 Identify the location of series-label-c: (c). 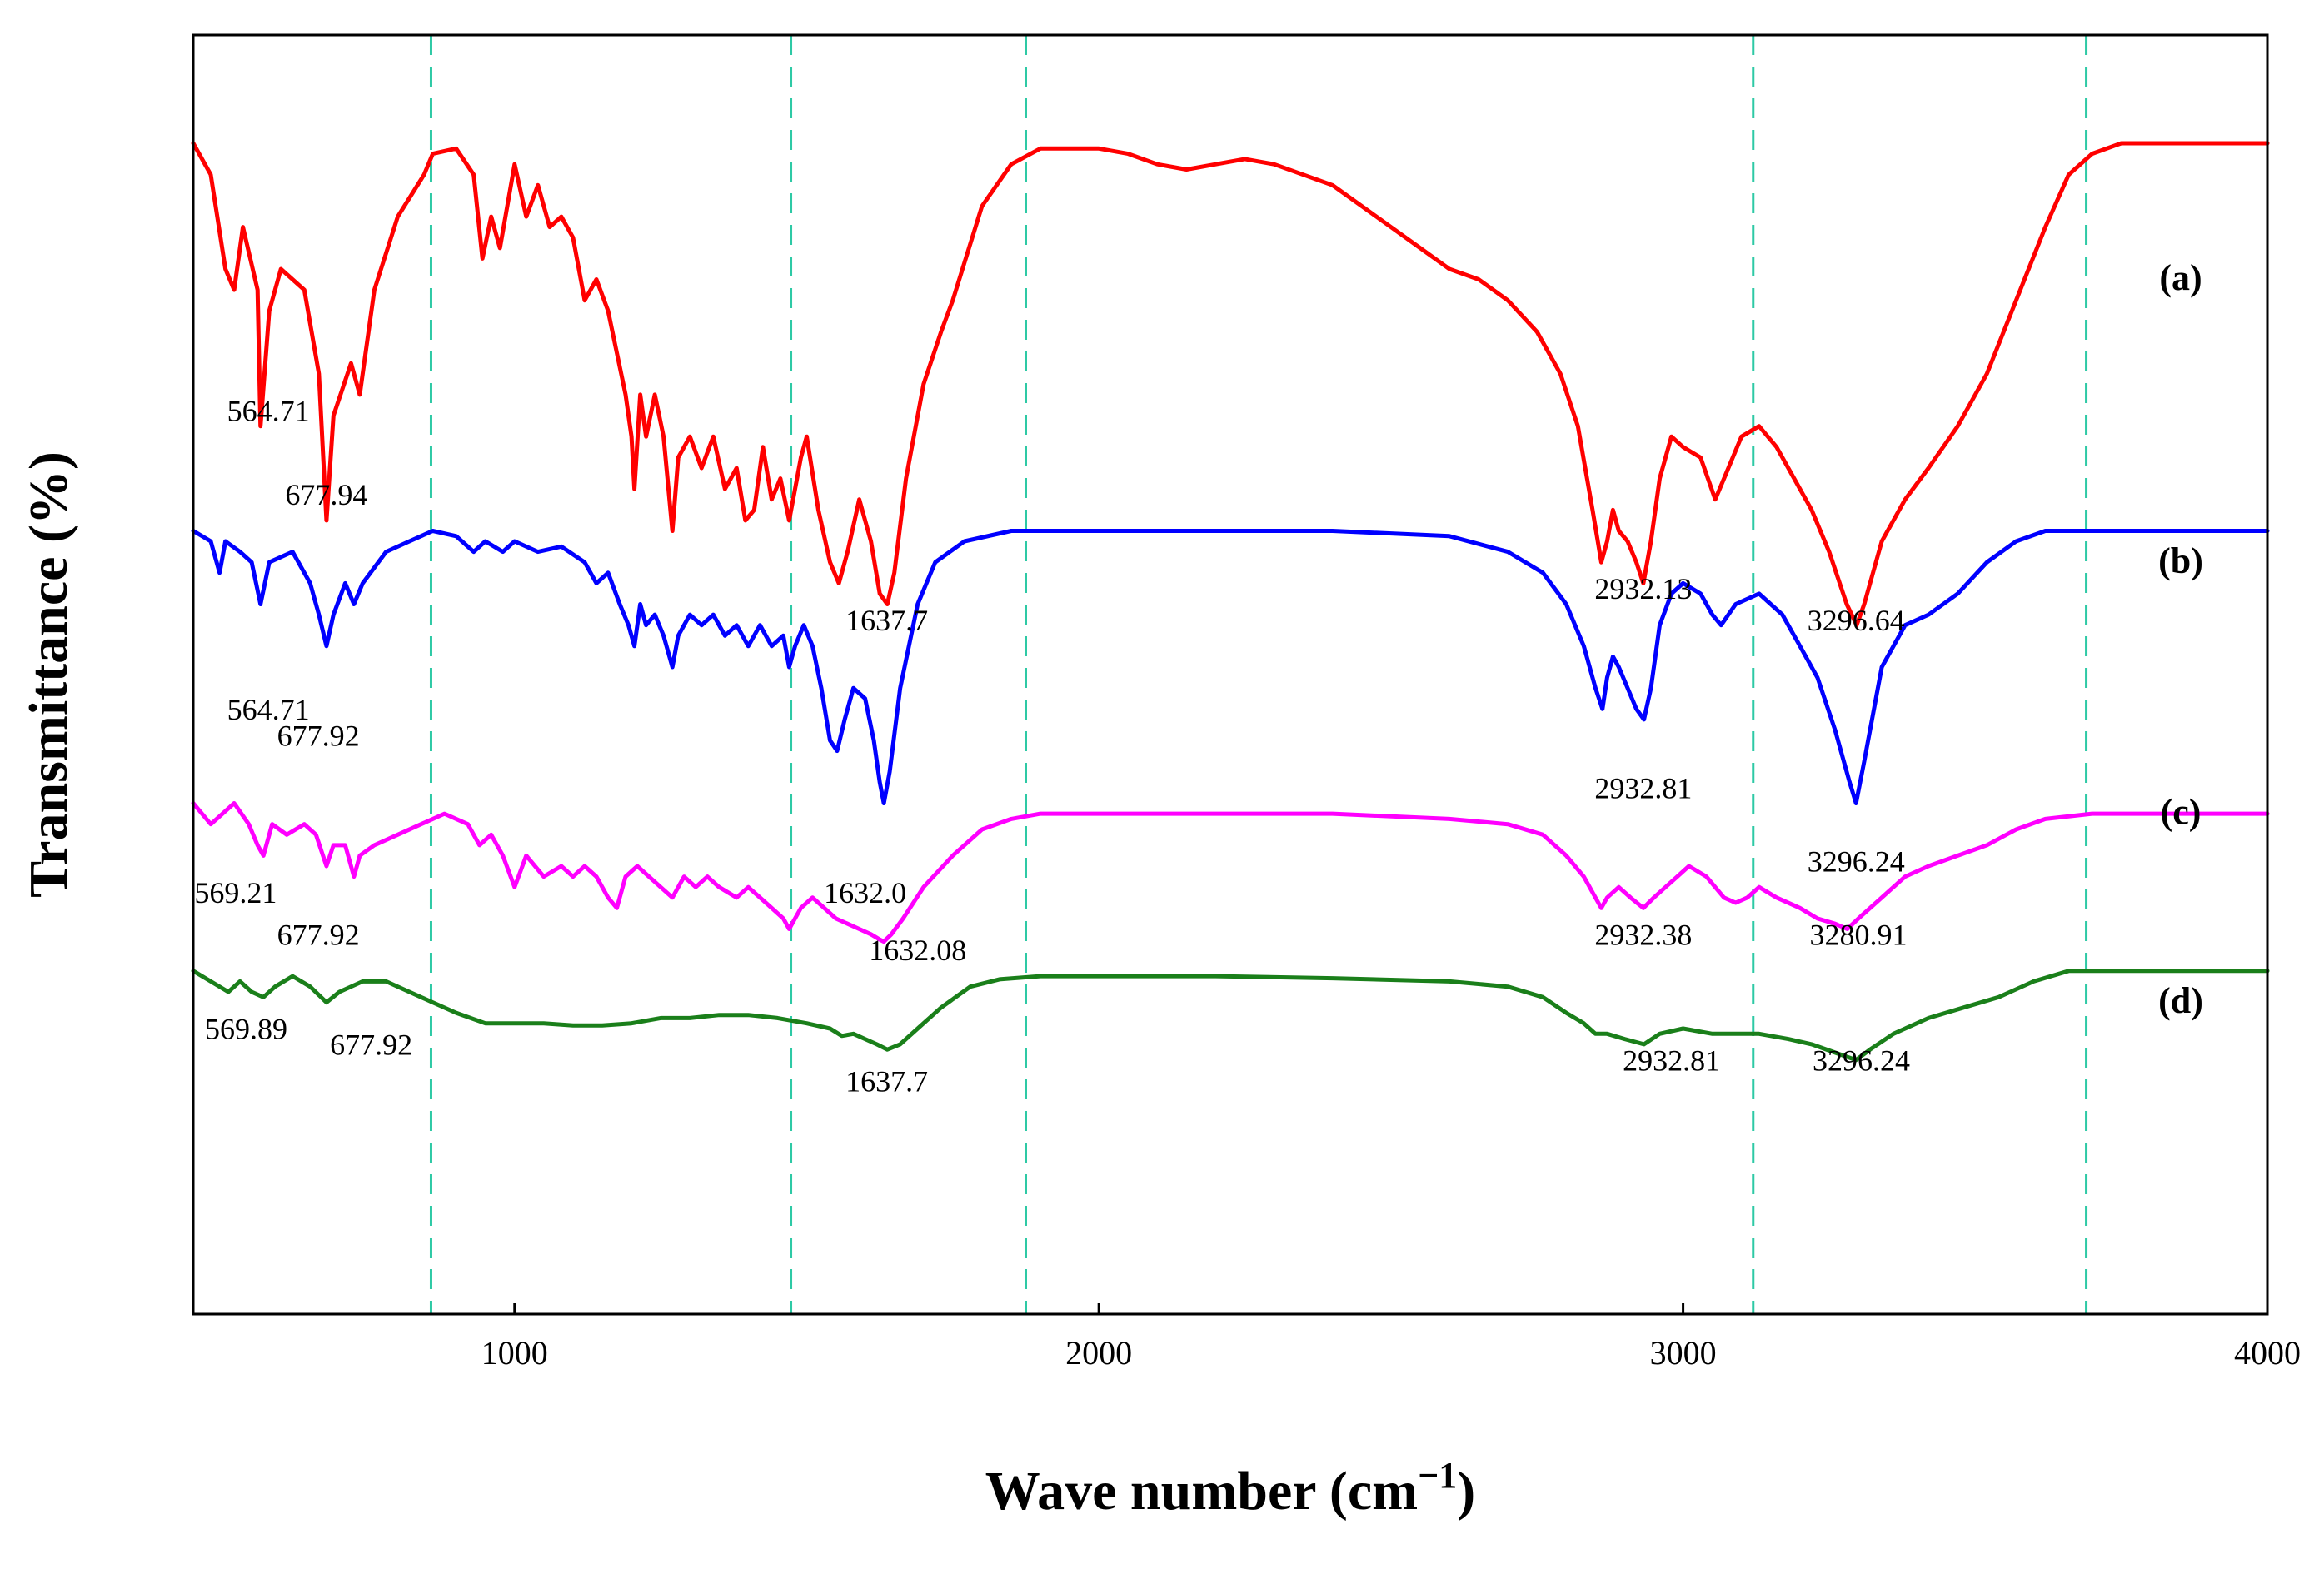
(2181, 812).